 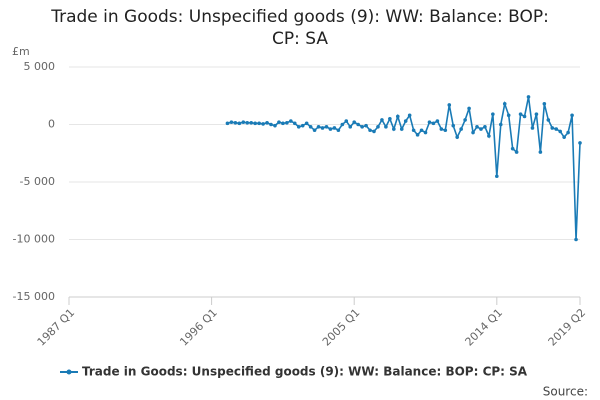 I want to click on y-tick-label: -10 000, so click(x=34, y=239).